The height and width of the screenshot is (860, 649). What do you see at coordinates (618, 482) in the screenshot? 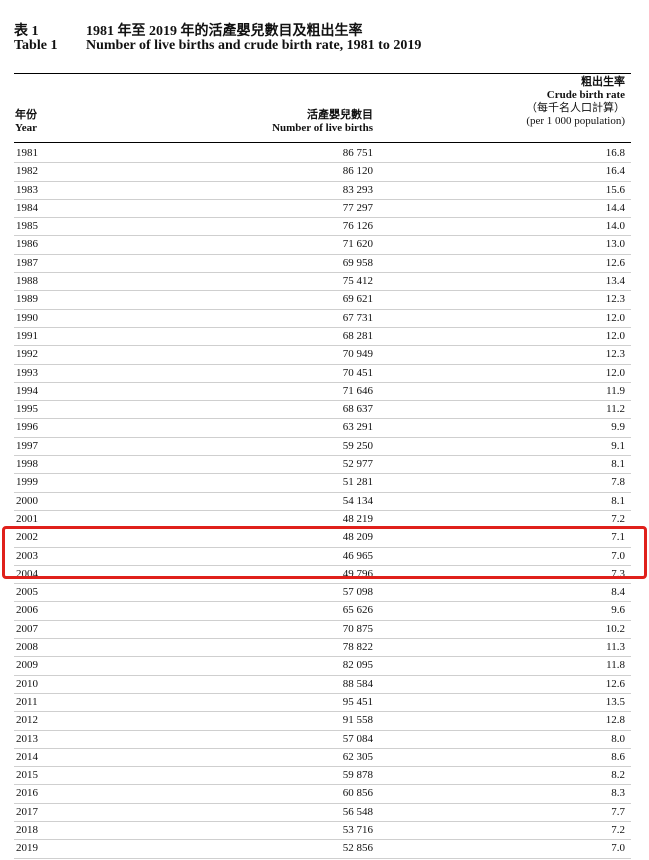
I see `rate-cell: 7.8` at bounding box center [618, 482].